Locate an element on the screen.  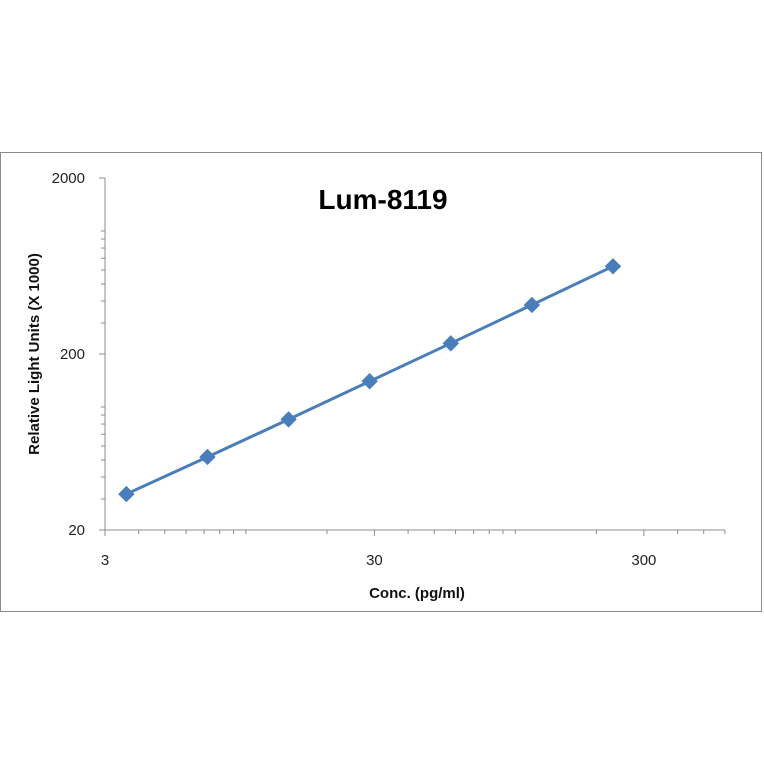
x-tick-label: 3 is located at coordinates (105, 560).